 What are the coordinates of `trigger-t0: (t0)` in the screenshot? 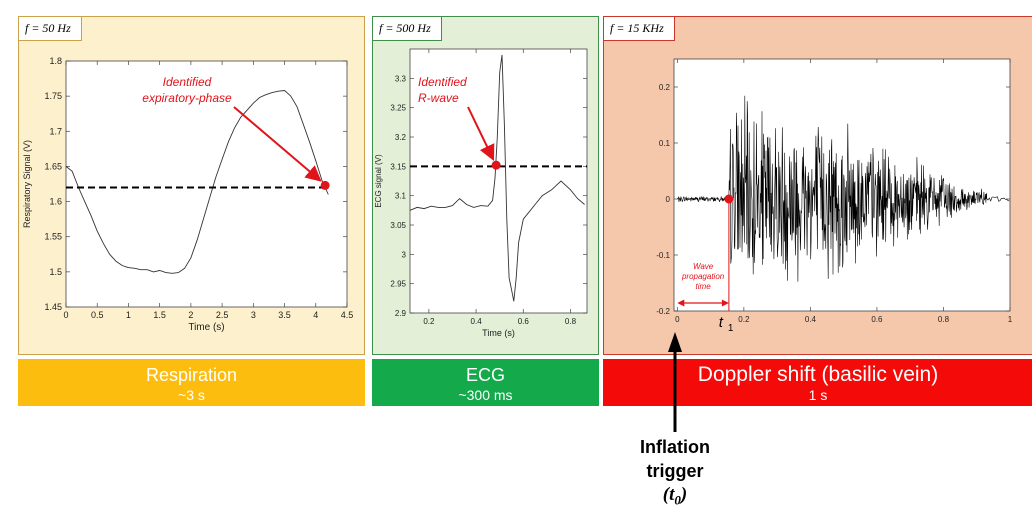 It's located at (675, 497).